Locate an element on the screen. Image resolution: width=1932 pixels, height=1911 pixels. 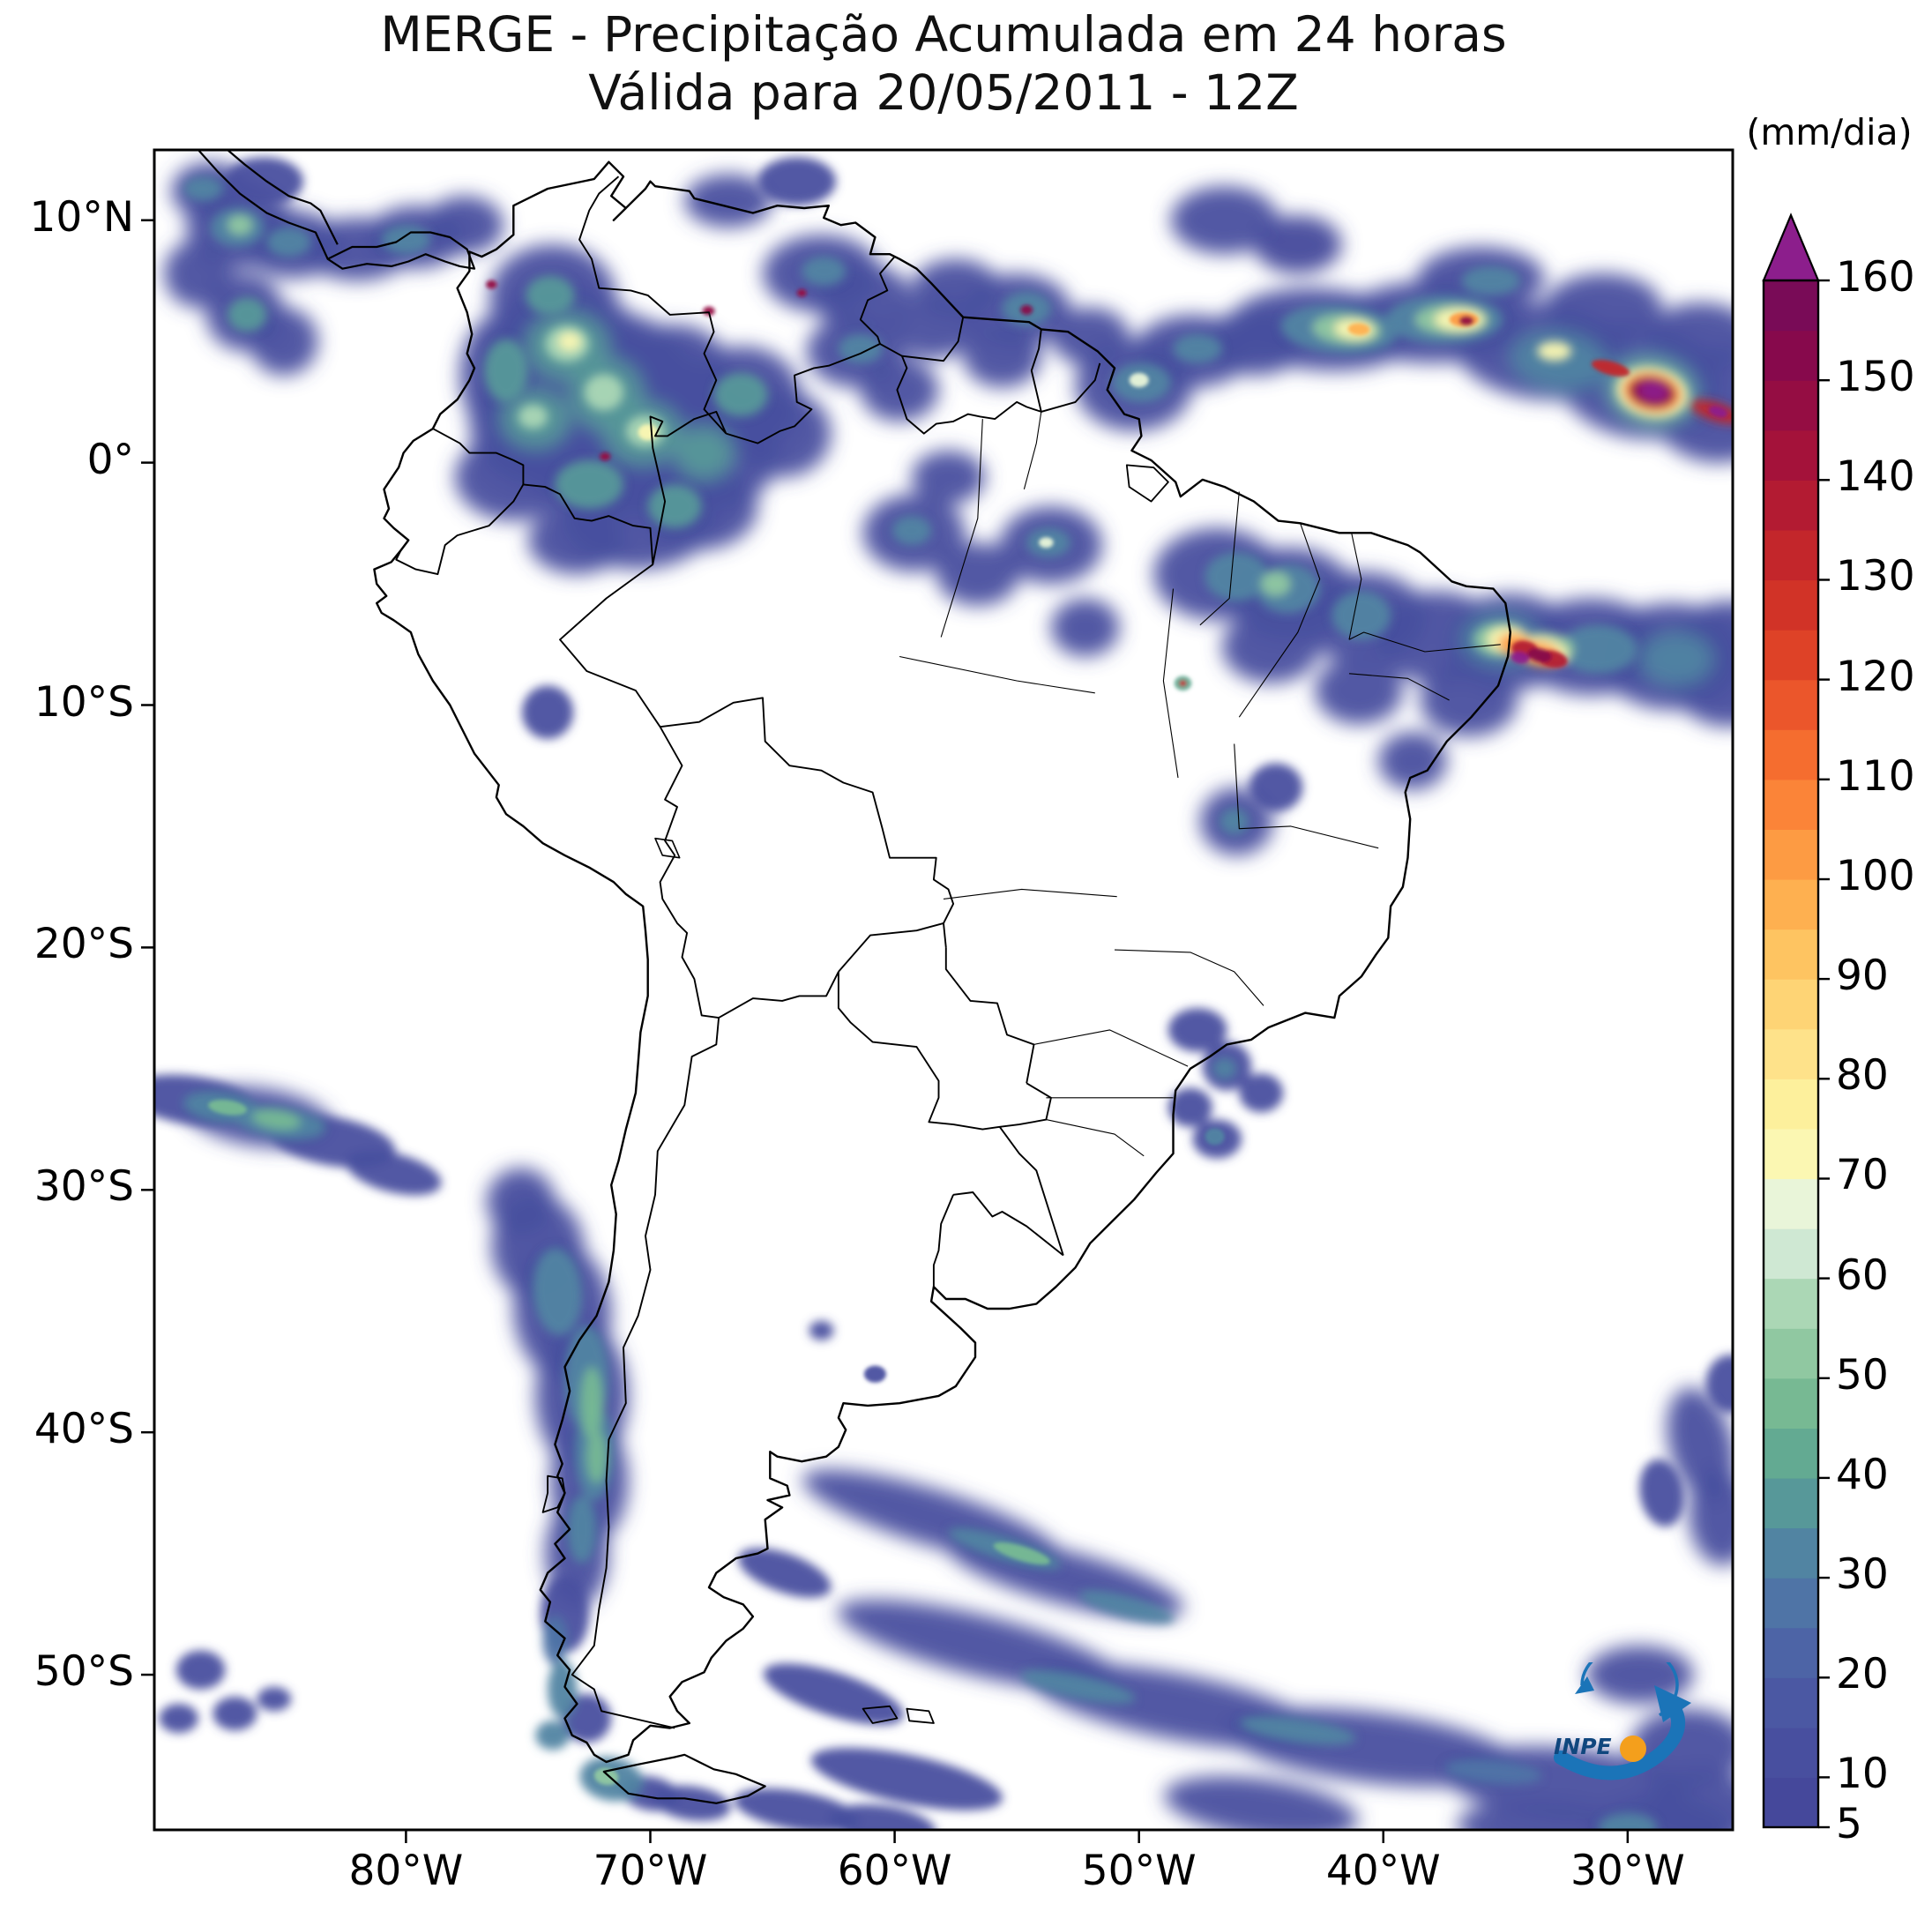
inpe-logo-orange-dot-icon is located at coordinates (1633, 1749).